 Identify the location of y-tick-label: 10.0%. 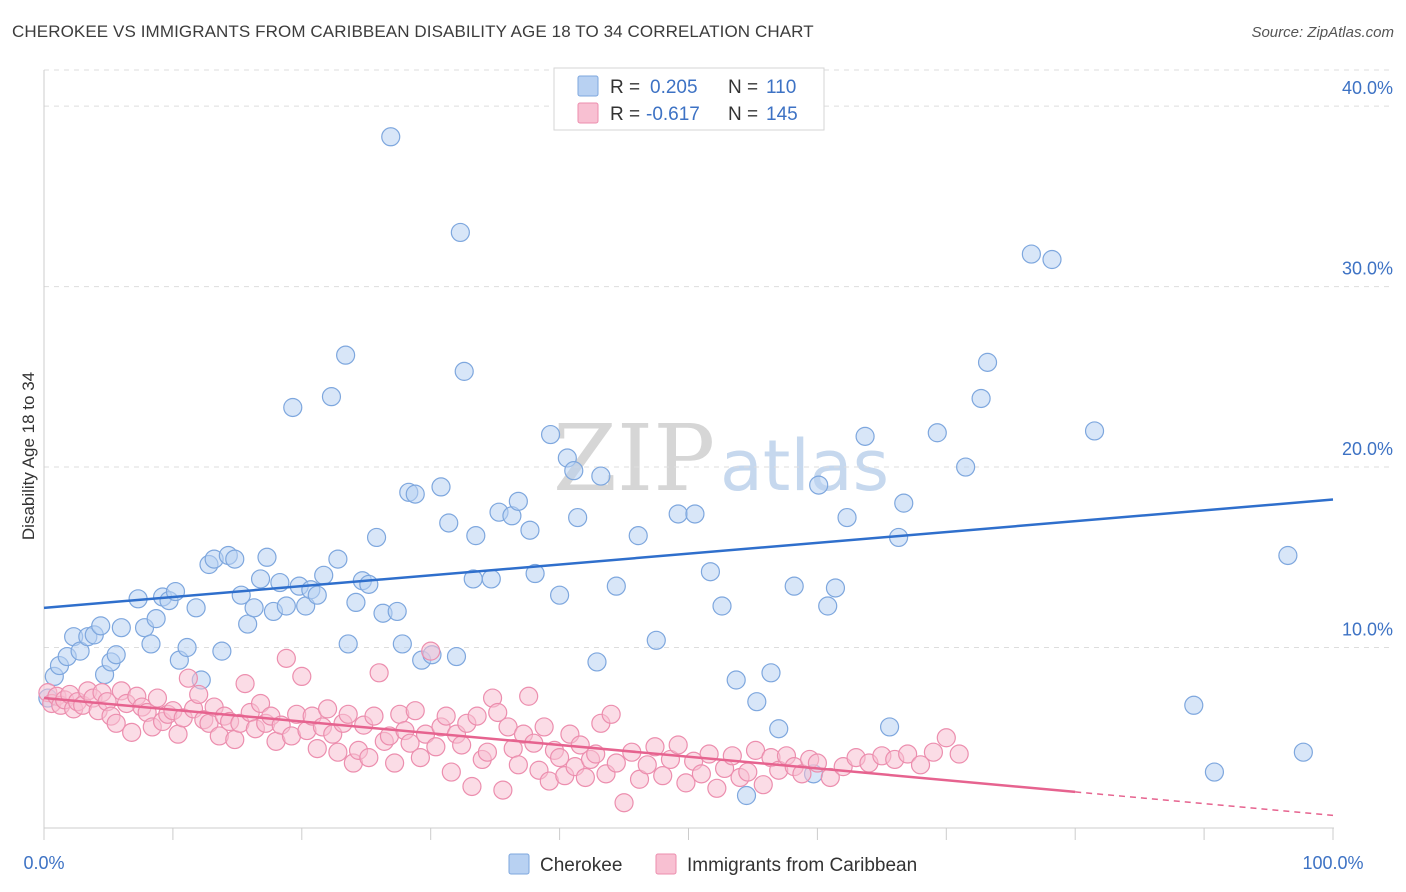
(1367, 630).